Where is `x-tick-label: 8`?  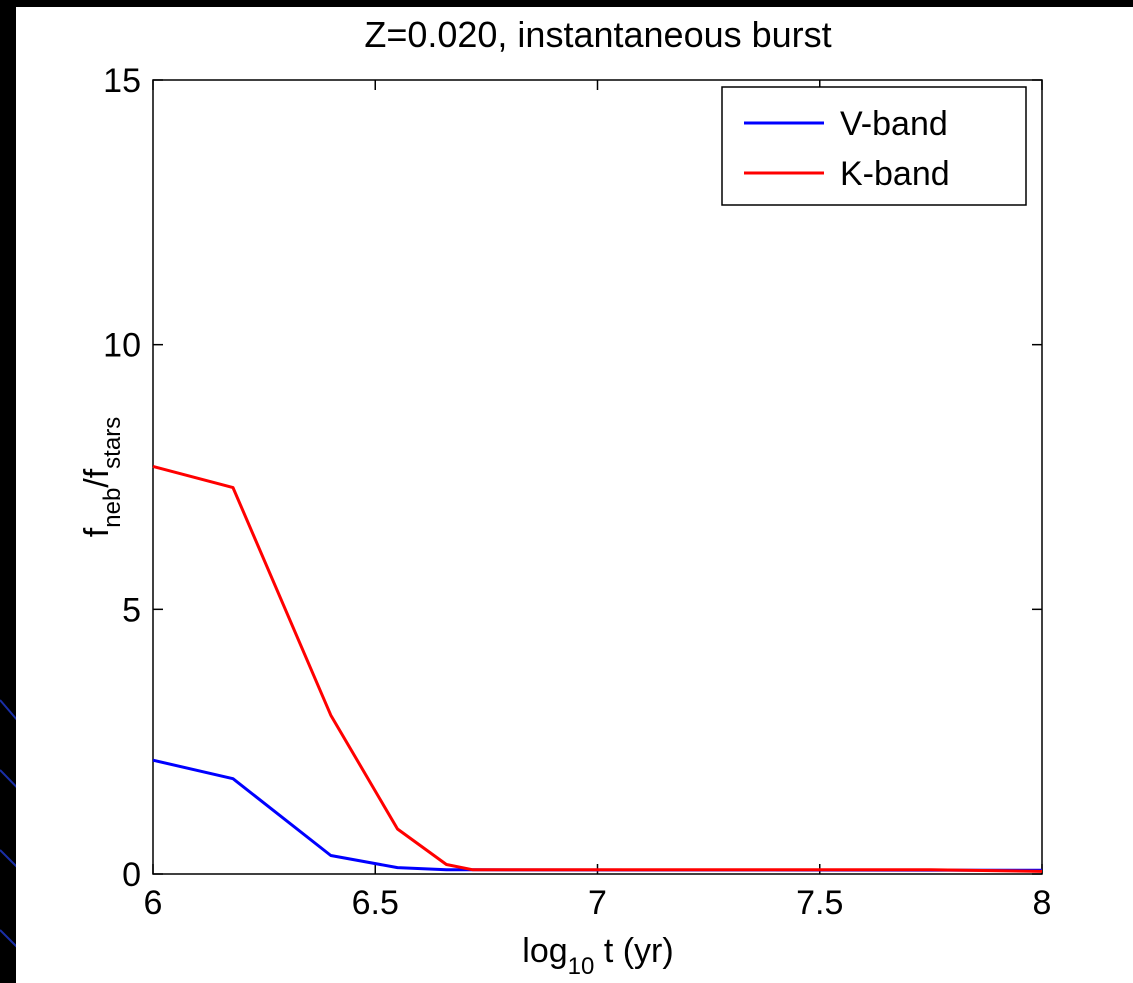
x-tick-label: 8 is located at coordinates (1042, 903).